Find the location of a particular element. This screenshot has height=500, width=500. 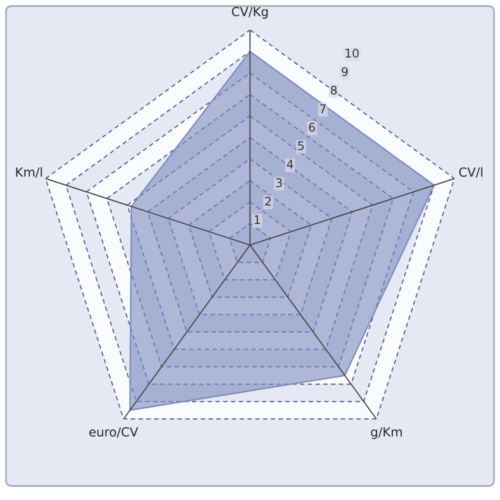

y-tick-label: 2 is located at coordinates (268, 201).